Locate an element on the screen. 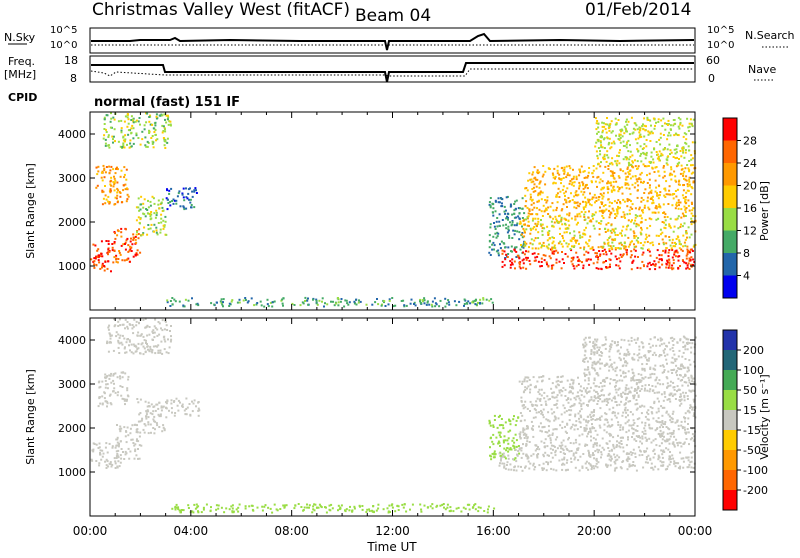  y-tick-label: 3000 is located at coordinates (72, 178).